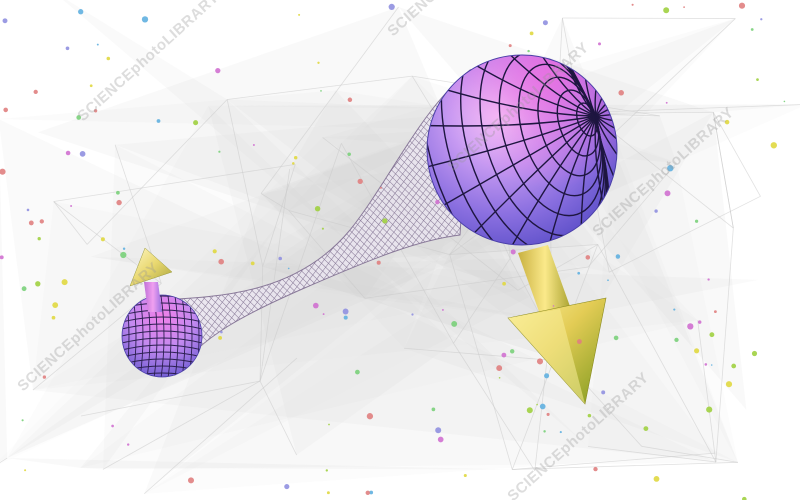 This screenshot has width=800, height=500. I want to click on large-sphere, so click(522, 150).